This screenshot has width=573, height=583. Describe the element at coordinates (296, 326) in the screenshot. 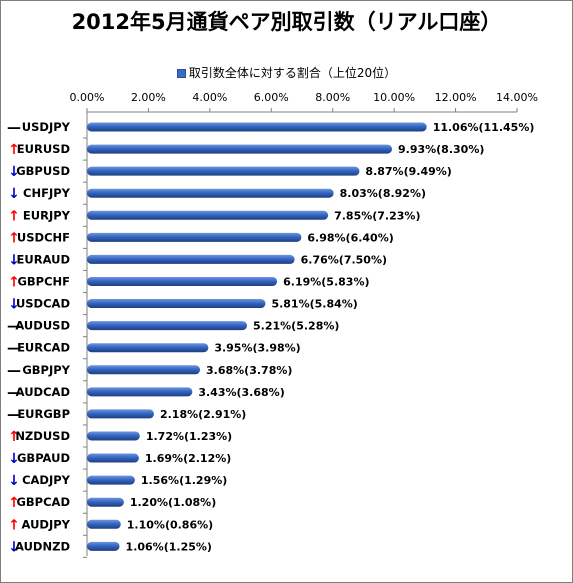

I see `data-label: 5.21%(5.28%)` at that location.